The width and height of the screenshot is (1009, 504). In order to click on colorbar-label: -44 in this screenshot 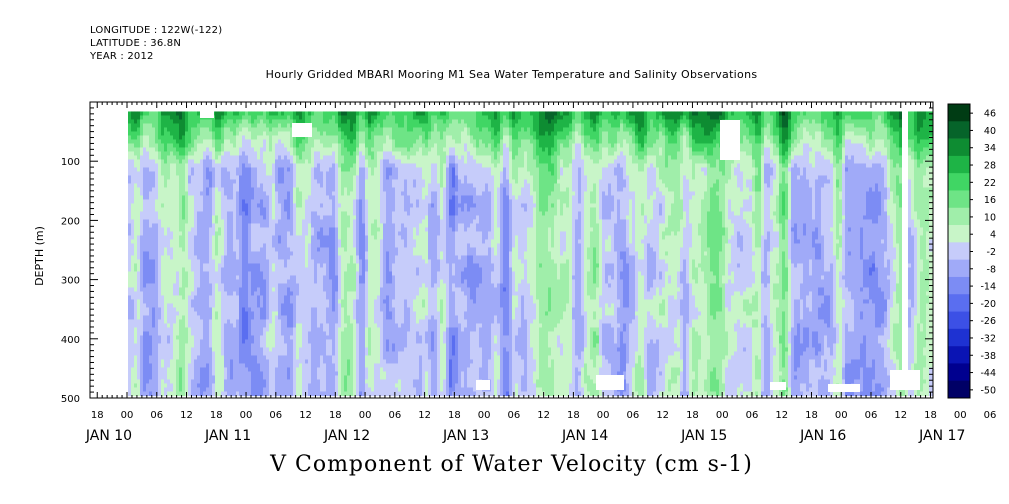, I will do `click(988, 373)`.